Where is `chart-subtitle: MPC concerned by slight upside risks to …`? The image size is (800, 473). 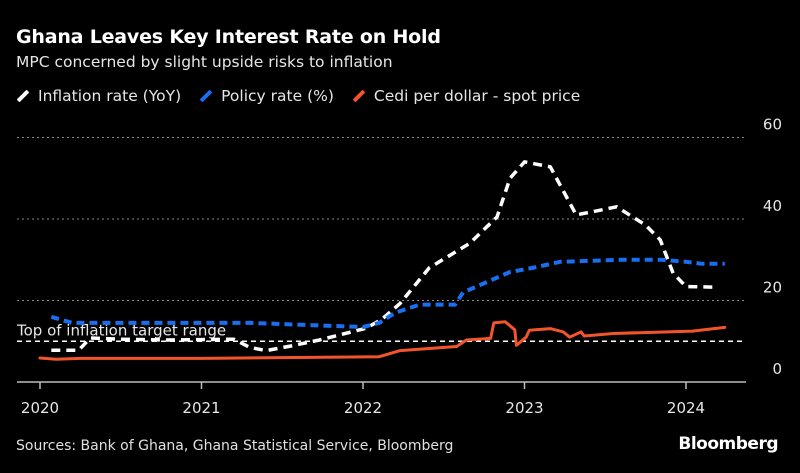 chart-subtitle: MPC concerned by slight upside risks to … is located at coordinates (204, 62).